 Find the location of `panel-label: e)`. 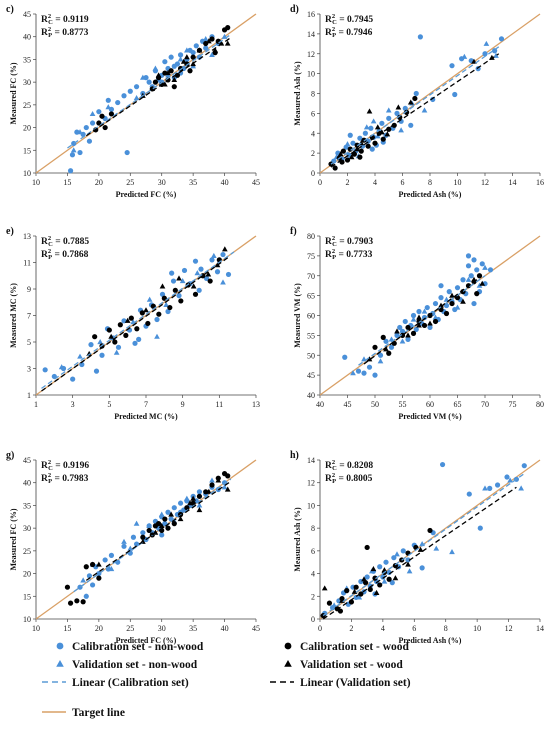

panel-label: e) is located at coordinates (10, 231).